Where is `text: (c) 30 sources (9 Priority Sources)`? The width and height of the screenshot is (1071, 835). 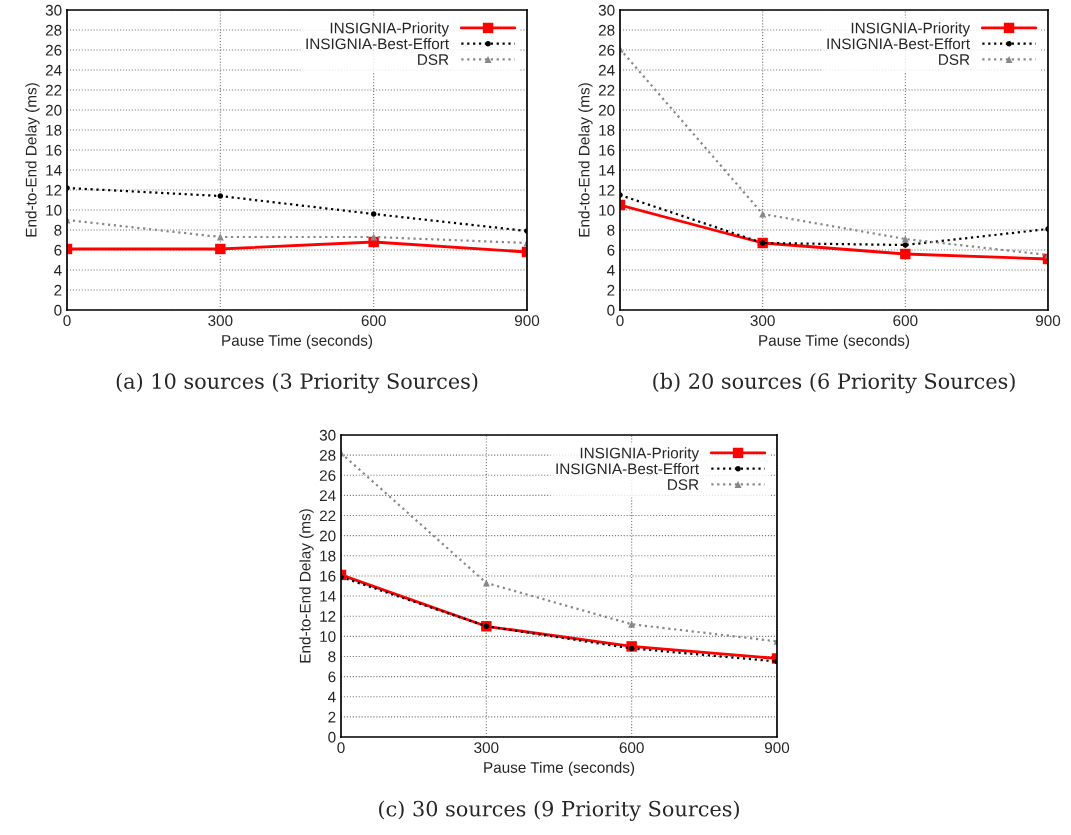 text: (c) 30 sources (9 Priority Sources) is located at coordinates (559, 810).